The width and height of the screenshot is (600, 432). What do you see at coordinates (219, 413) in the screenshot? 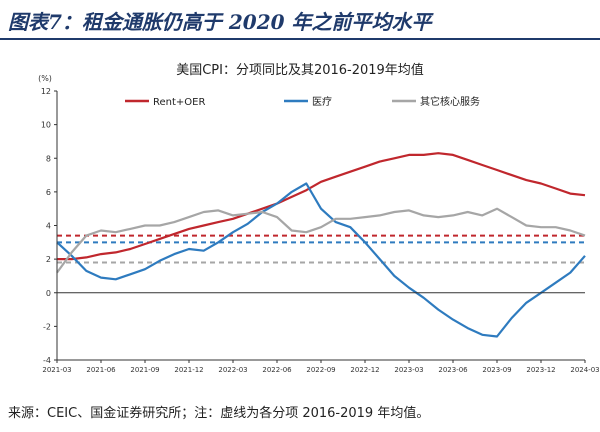
I see `figure-source-note: 来源：CEIC、国金证券研究所；注：虚线为各分项 2016-2019 年均值。` at bounding box center [219, 413].